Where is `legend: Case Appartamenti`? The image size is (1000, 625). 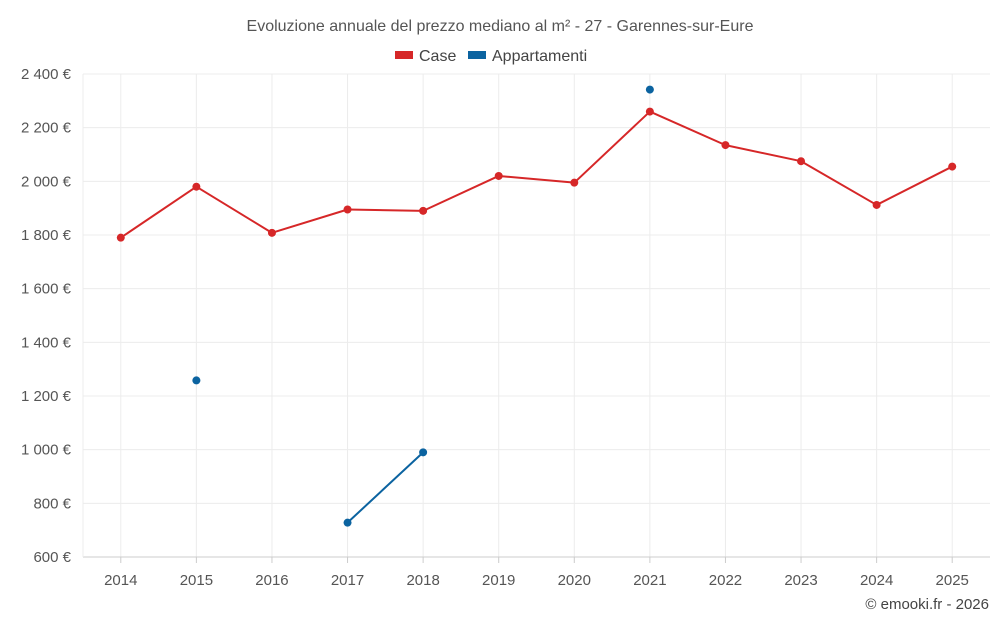
legend: Case Appartamenti is located at coordinates (491, 56).